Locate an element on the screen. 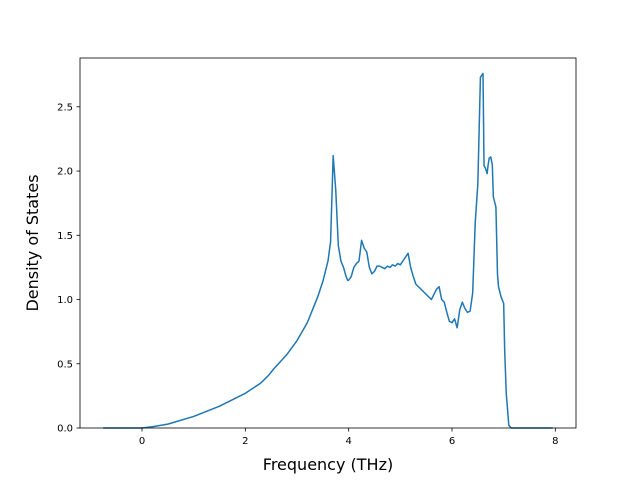 The image size is (640, 480). x-axis-title: Frequency (THz) is located at coordinates (328, 464).